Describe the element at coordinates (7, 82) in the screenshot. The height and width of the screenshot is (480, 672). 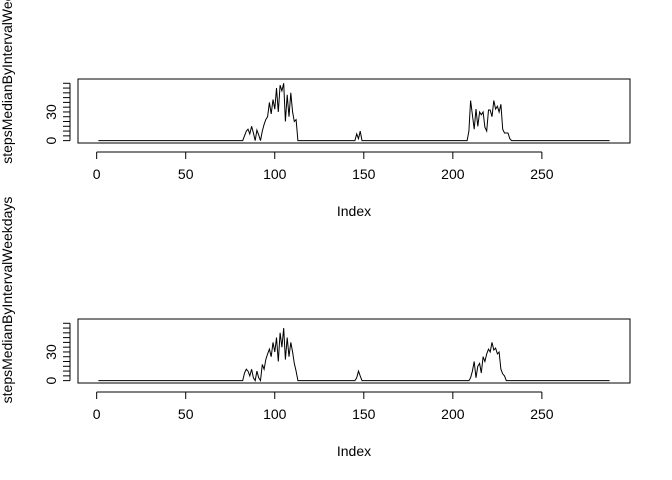
I see `y-axis-label: stepsMedianByIntervalWeekends` at that location.